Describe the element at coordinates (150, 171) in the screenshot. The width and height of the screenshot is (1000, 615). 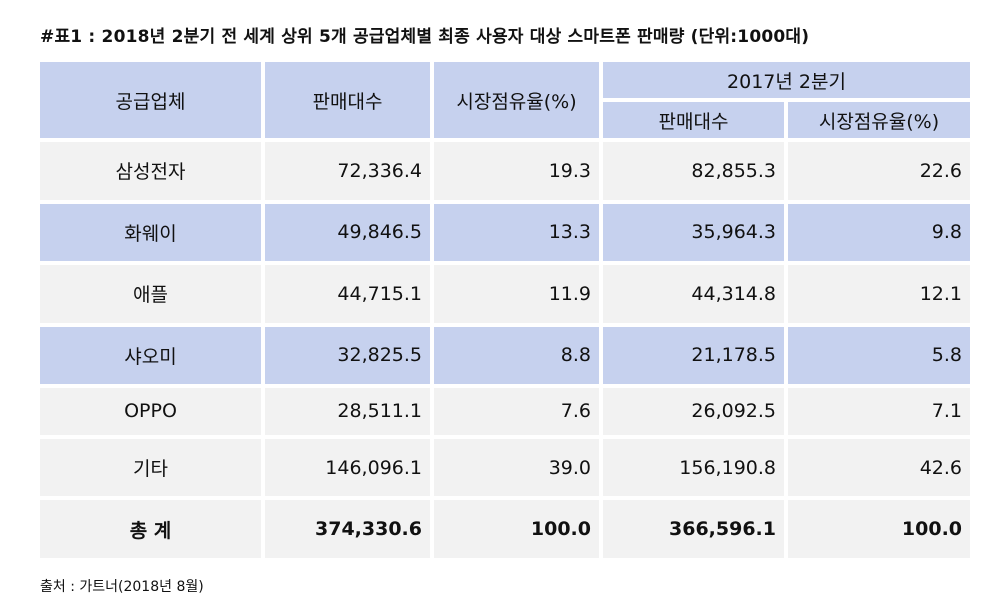
I see `vendor-cell: 삼성전자` at that location.